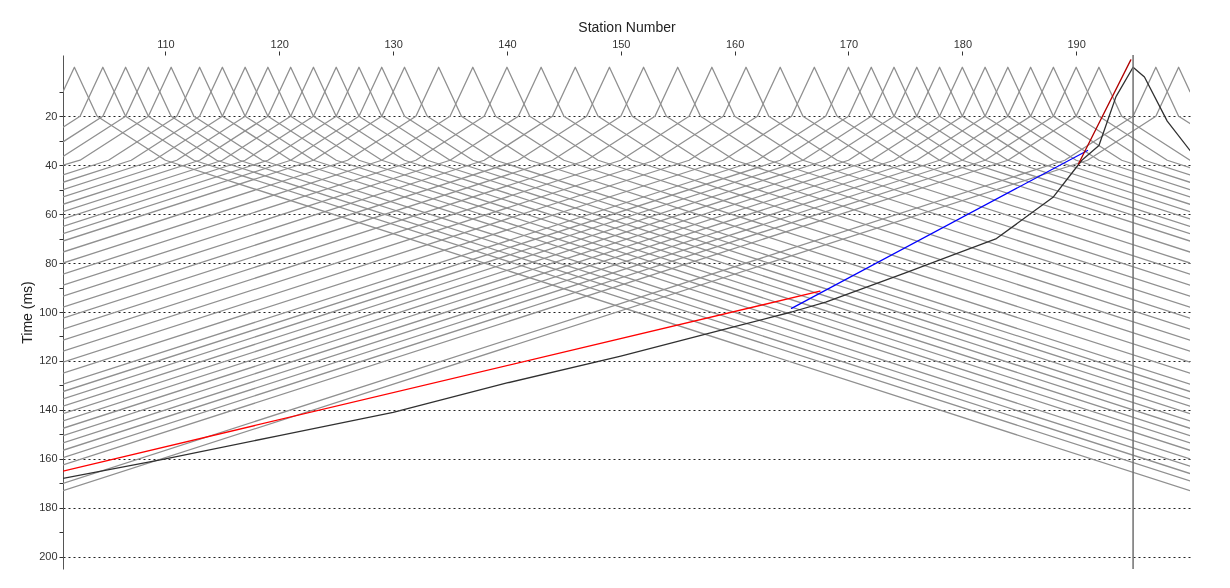  I want to click on x-axis-title: Station Number, so click(627, 26).